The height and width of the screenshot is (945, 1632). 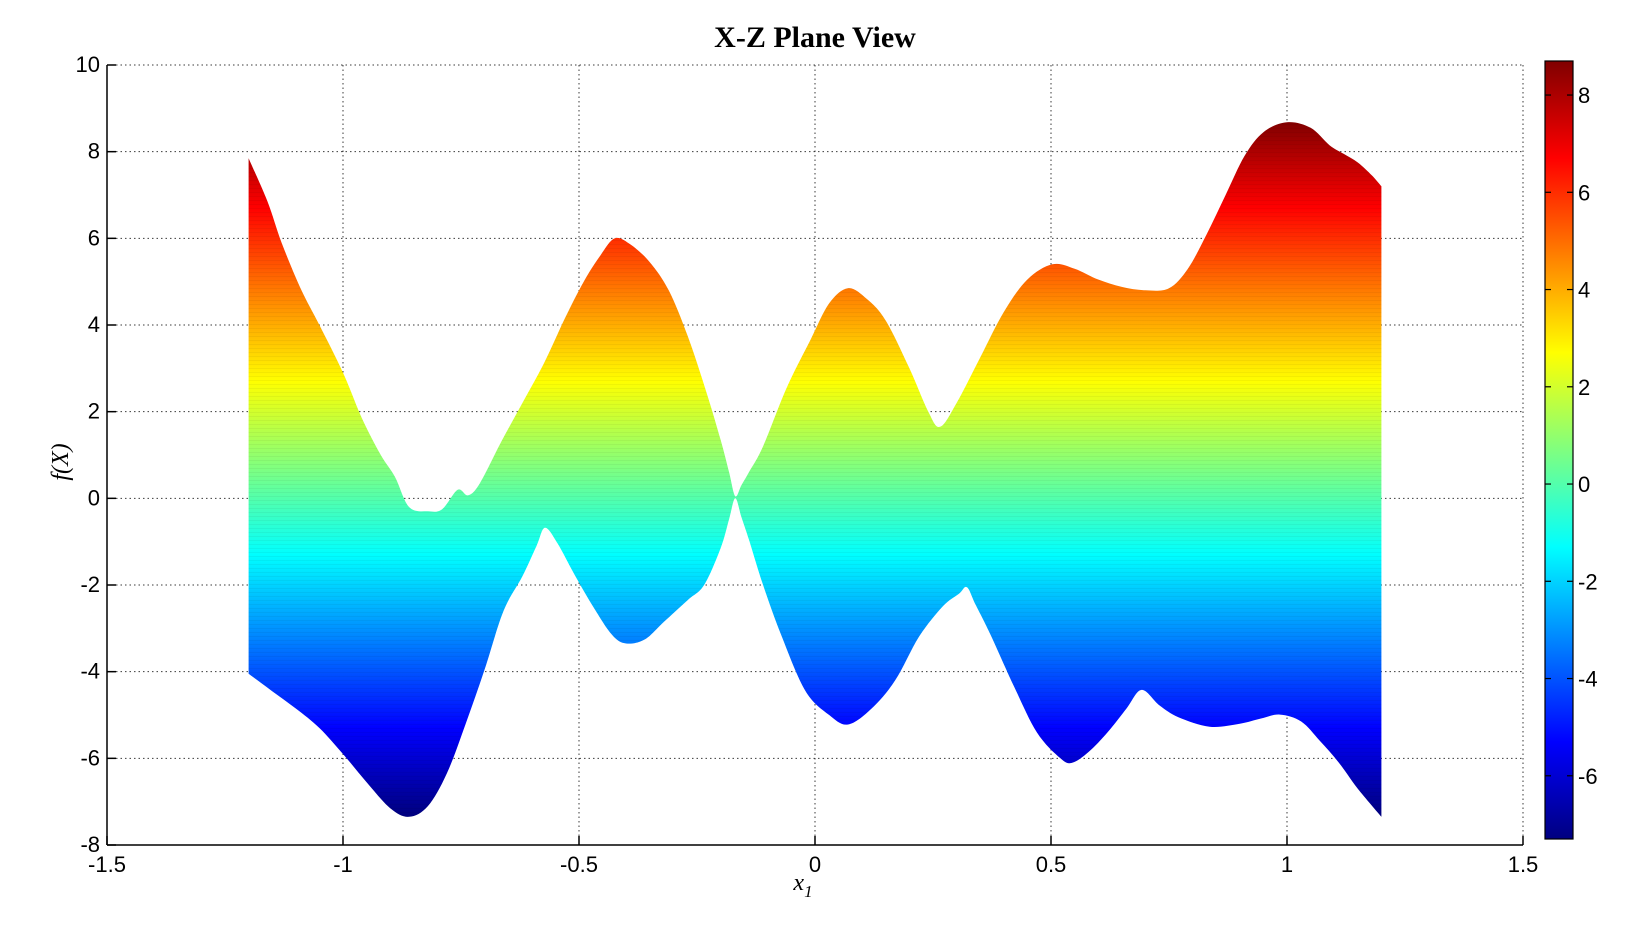 What do you see at coordinates (1523, 864) in the screenshot?
I see `x-tick-label: 1.5` at bounding box center [1523, 864].